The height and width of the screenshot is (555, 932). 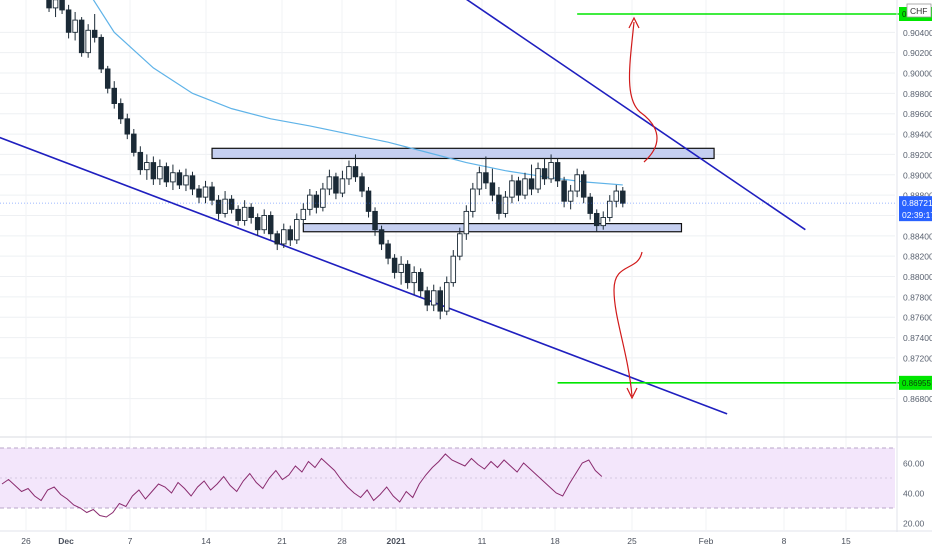 I want to click on price-tick-label: 0.89400, so click(x=917, y=135).